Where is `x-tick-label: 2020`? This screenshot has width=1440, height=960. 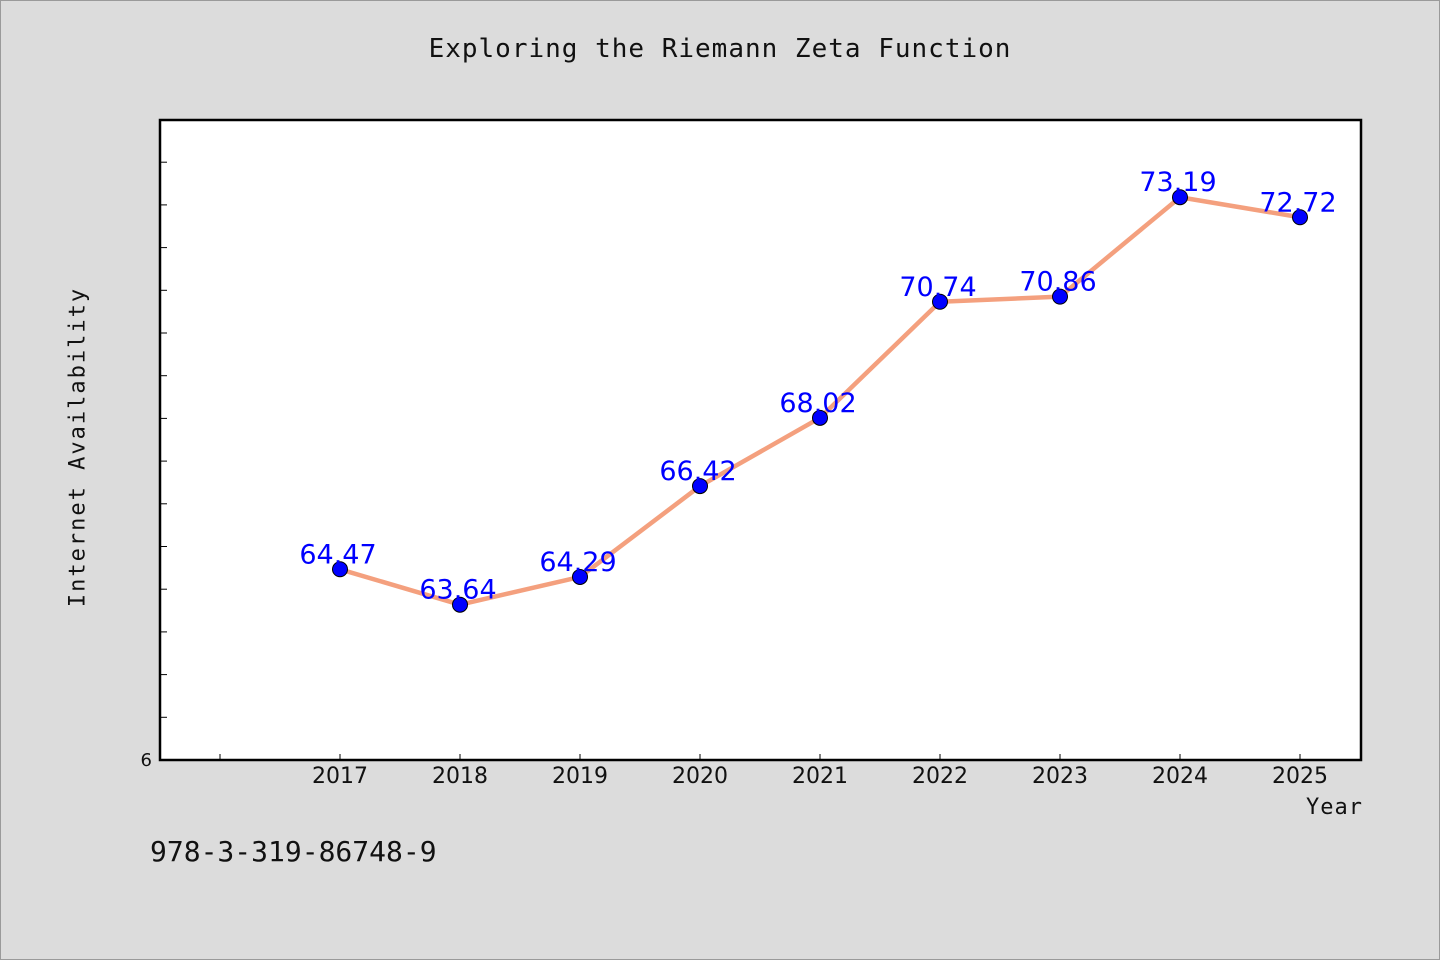
x-tick-label: 2020 is located at coordinates (700, 776).